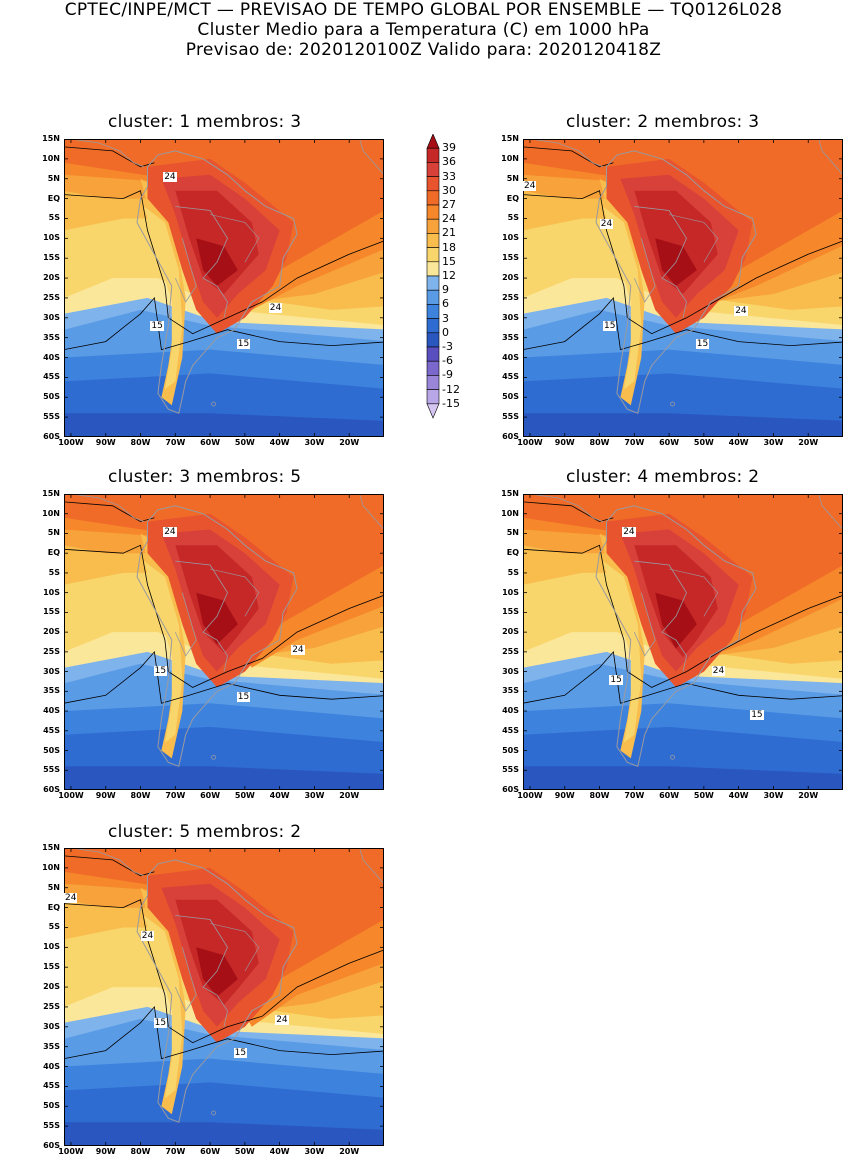 The image size is (847, 1157). Describe the element at coordinates (205, 122) in the screenshot. I see `panel-title: cluster: 1 membros: 3` at that location.